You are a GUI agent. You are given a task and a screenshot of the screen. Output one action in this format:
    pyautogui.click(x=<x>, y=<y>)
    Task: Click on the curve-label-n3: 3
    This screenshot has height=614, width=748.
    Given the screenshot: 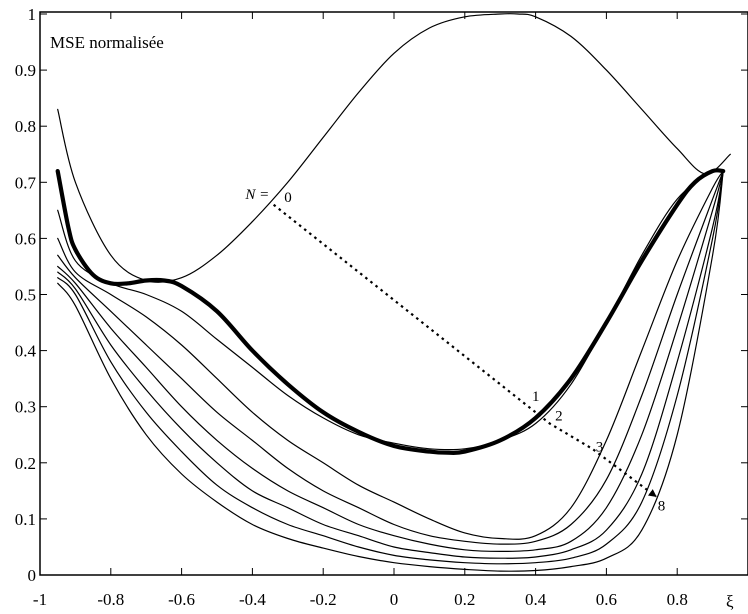 What is the action you would take?
    pyautogui.click(x=600, y=448)
    